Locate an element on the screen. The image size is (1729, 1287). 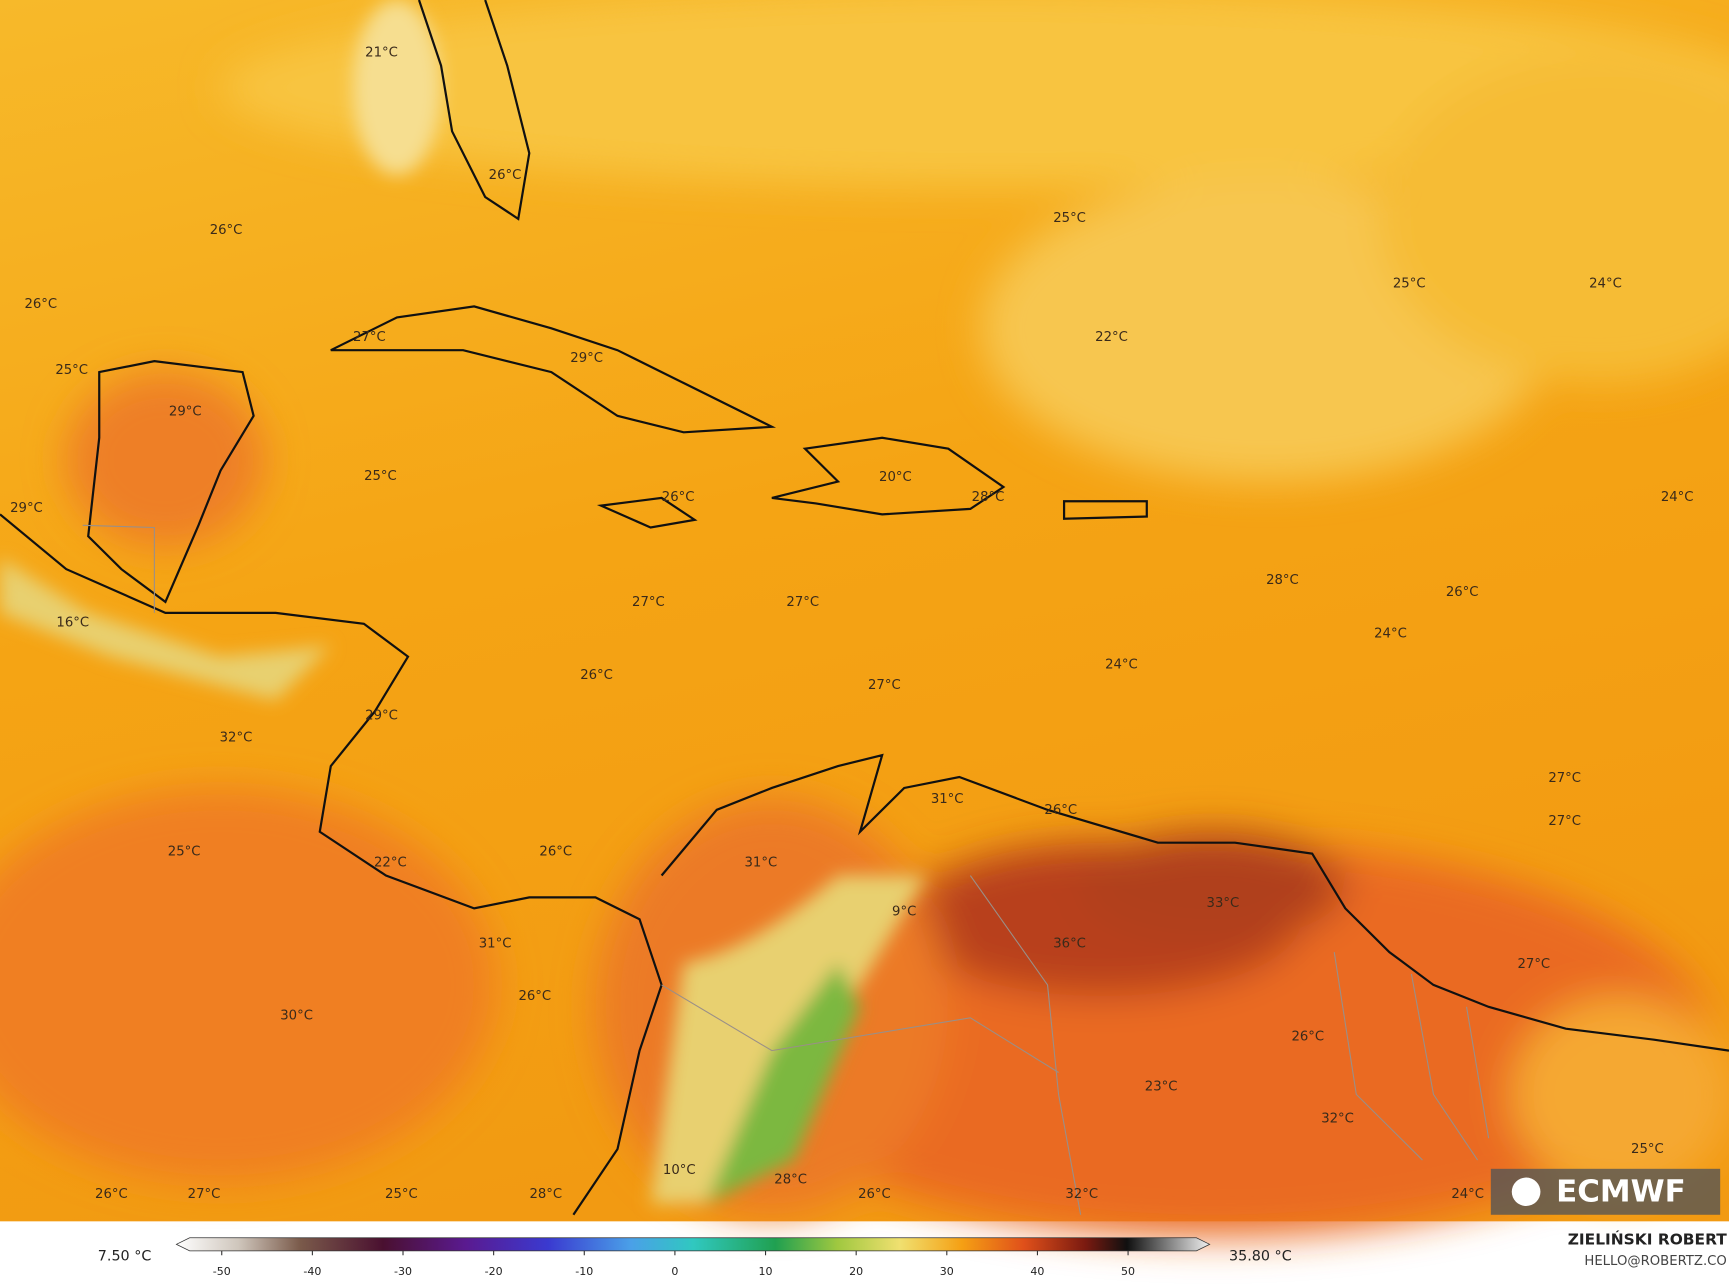
colorbar-tick-label: 40 is located at coordinates (1037, 1271).